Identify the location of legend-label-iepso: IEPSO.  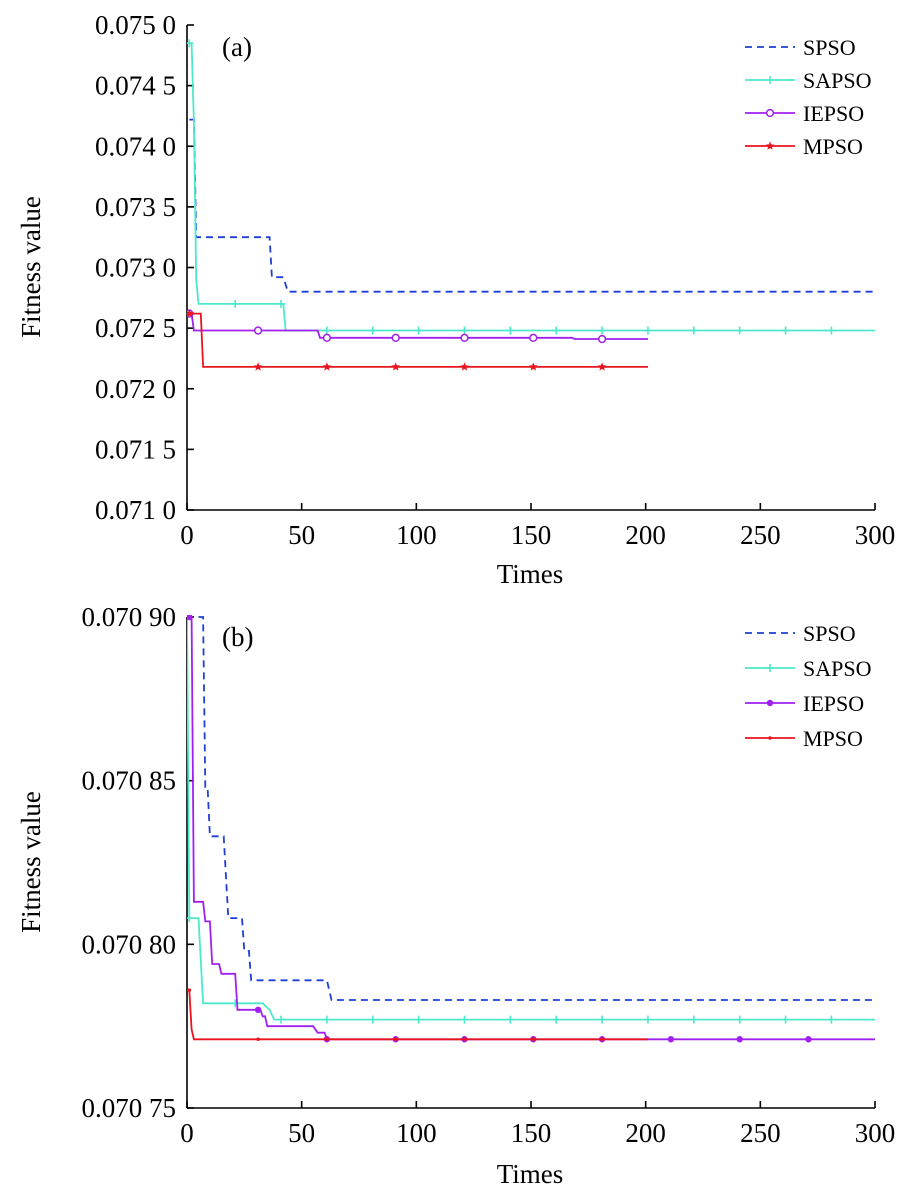
(833, 113).